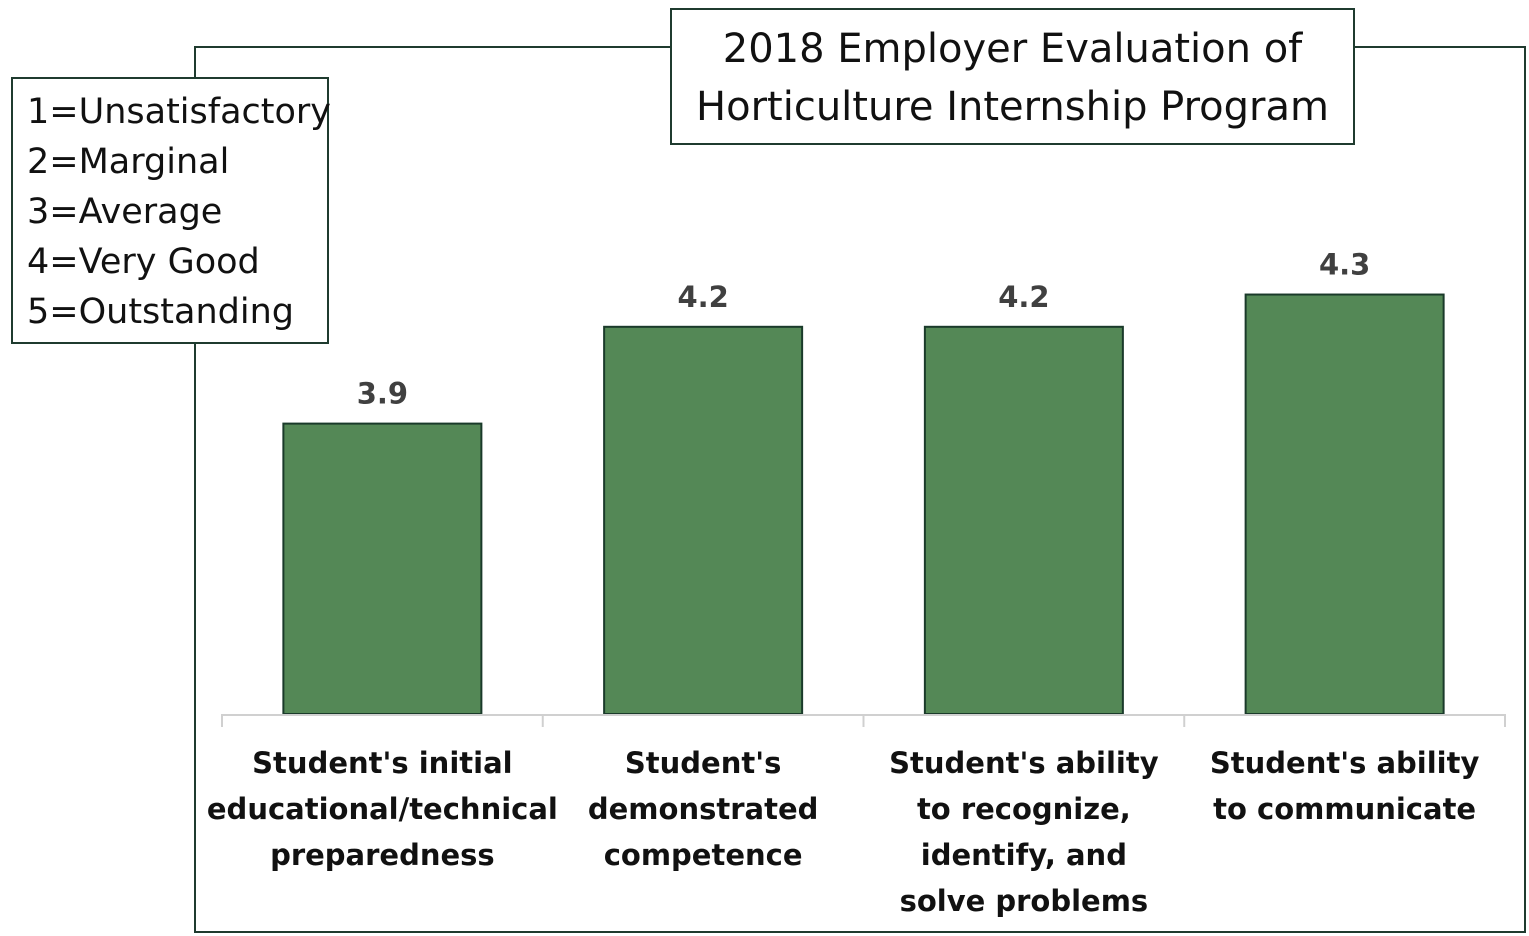 The height and width of the screenshot is (936, 1529). What do you see at coordinates (1023, 809) in the screenshot?
I see `category-label-line: to recognize,` at bounding box center [1023, 809].